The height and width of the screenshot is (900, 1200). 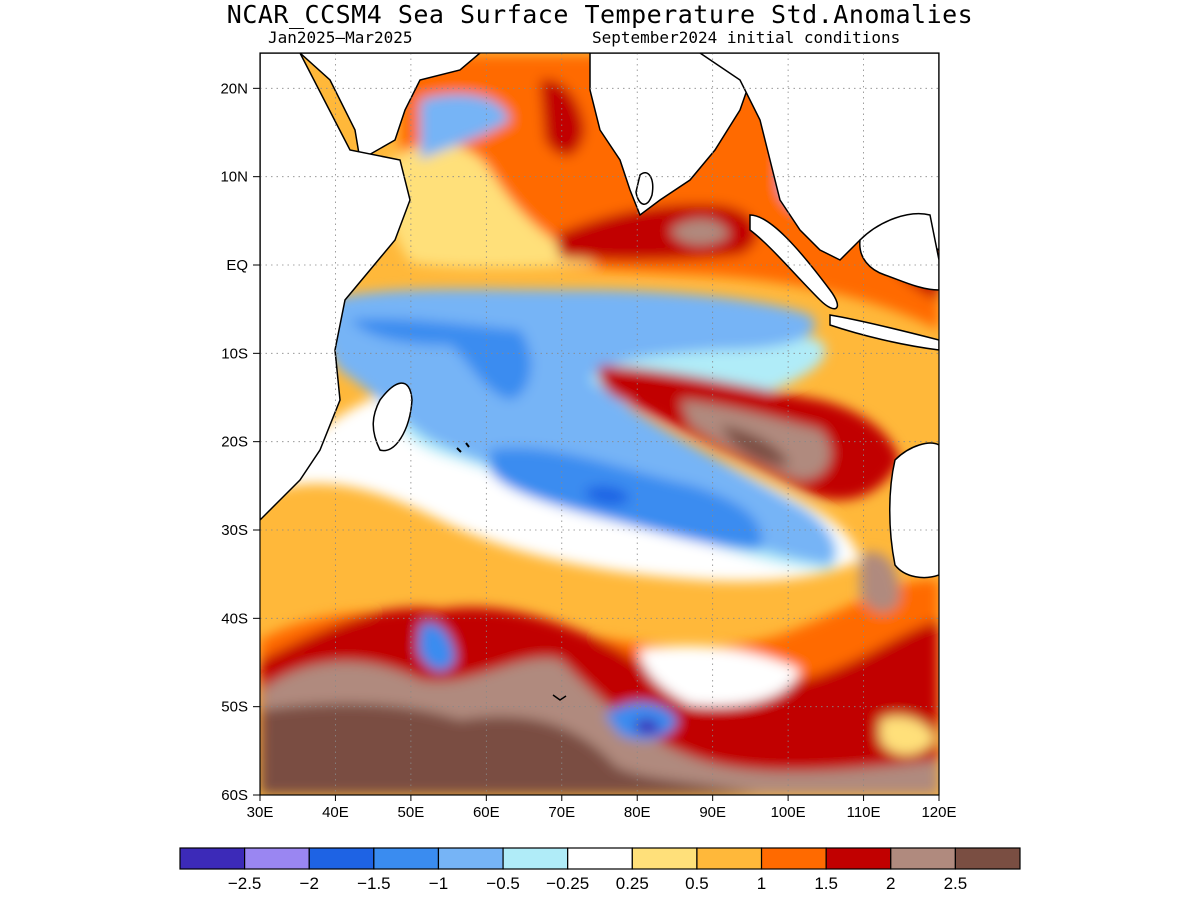 I want to click on lat-tick-label: 40S, so click(x=234, y=618).